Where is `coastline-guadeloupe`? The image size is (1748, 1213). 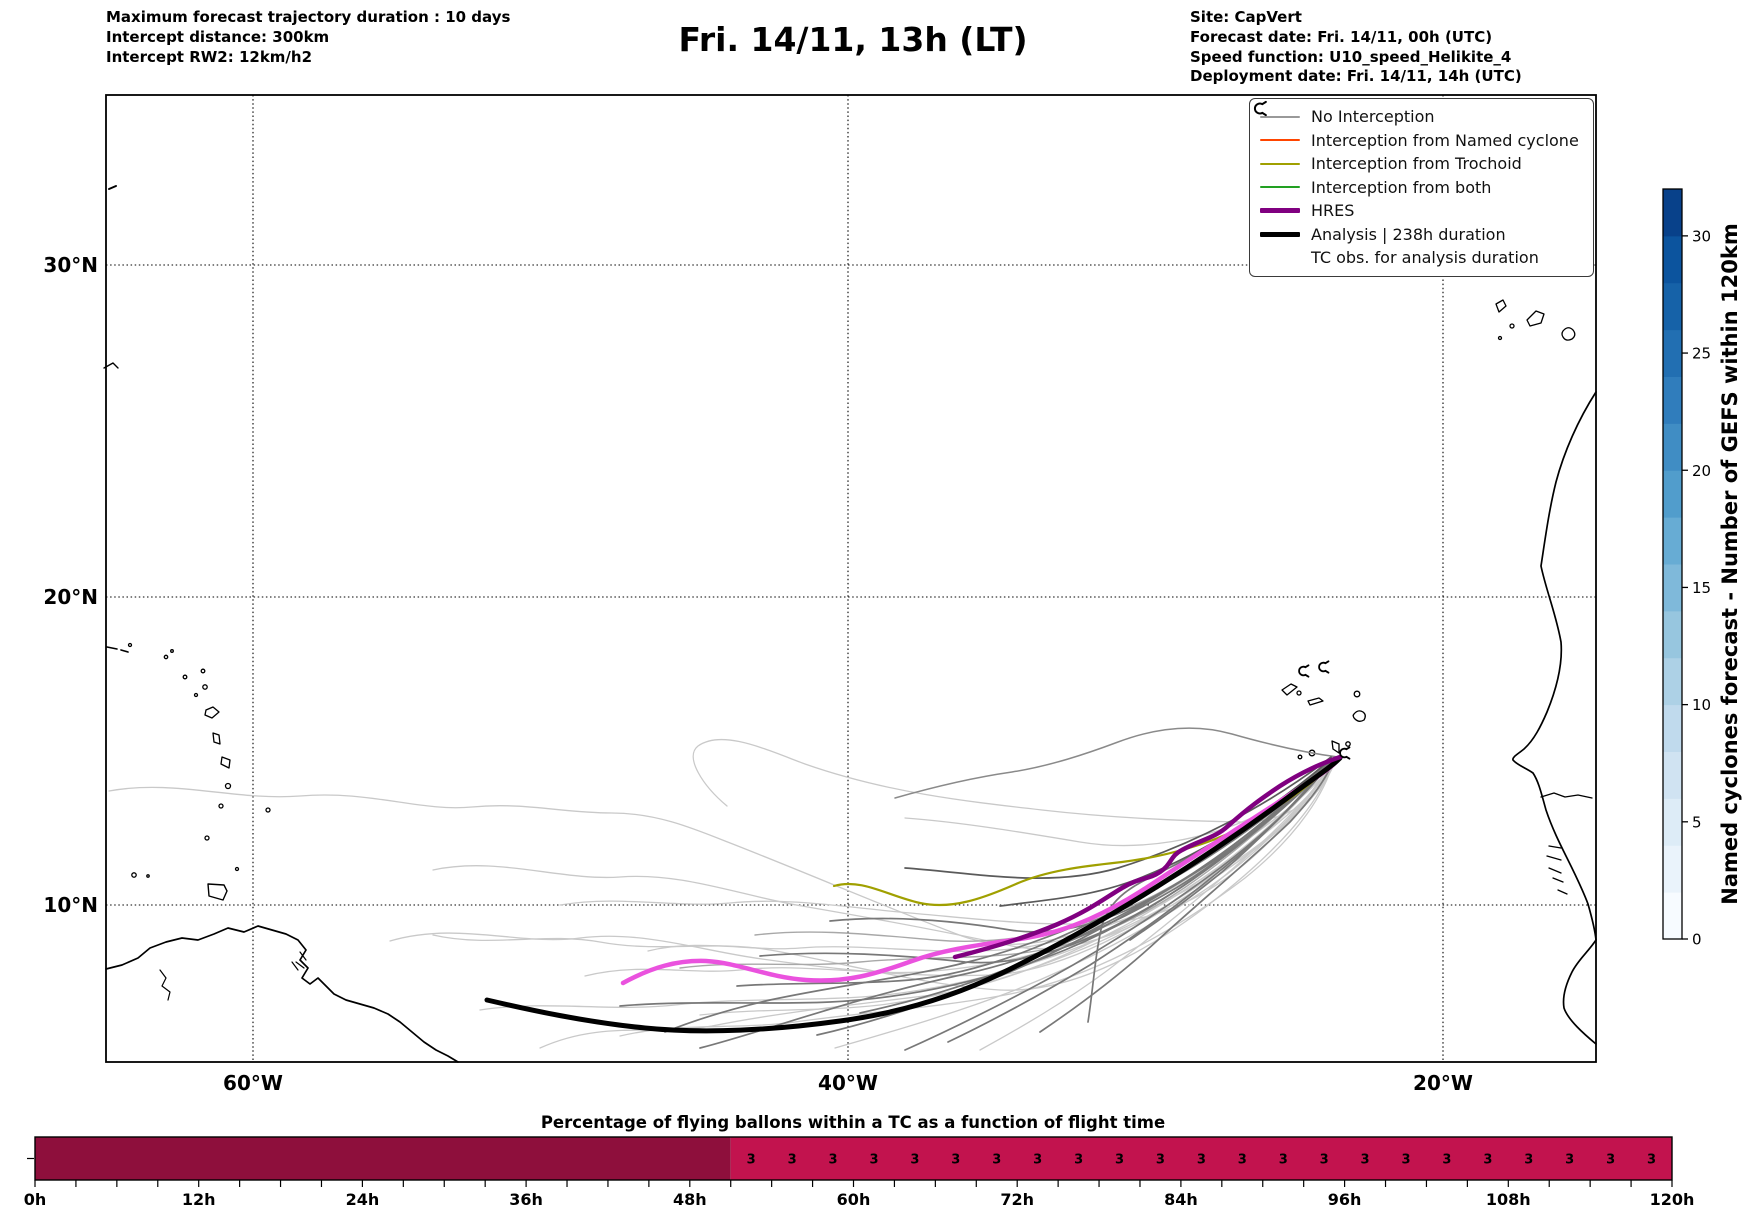
coastline-guadeloupe is located at coordinates (212, 712).